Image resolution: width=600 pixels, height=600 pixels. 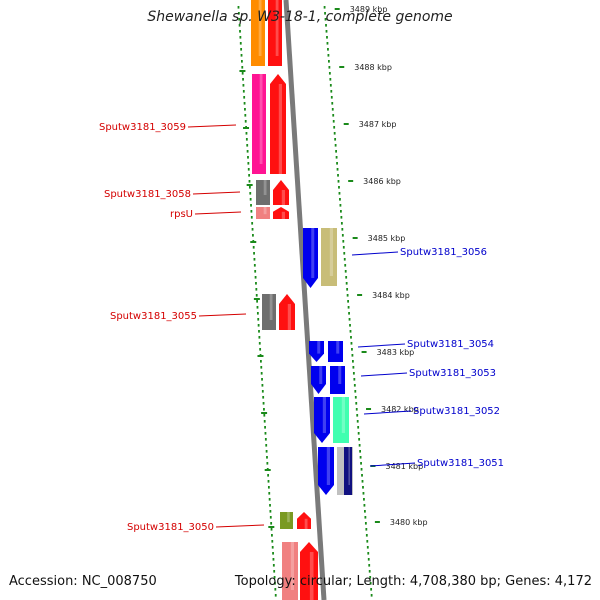 What do you see at coordinates (181, 214) in the screenshot?
I see `gene-label-rpsu: rpsU` at bounding box center [181, 214].